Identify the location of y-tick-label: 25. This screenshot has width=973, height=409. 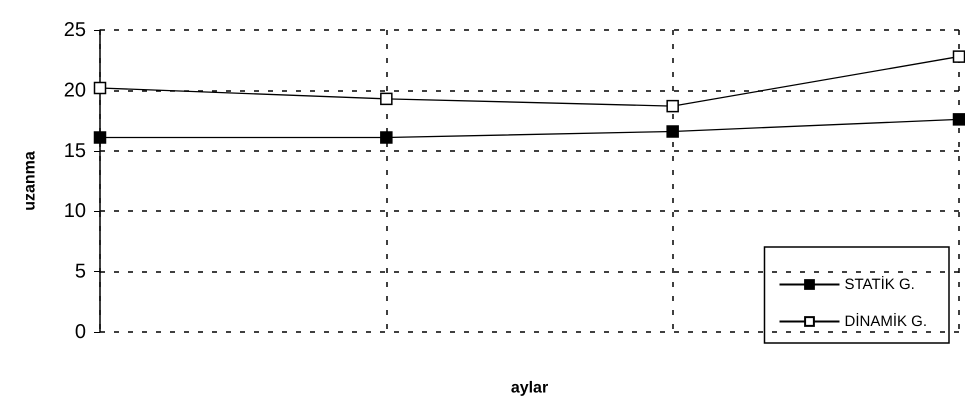
(75, 30).